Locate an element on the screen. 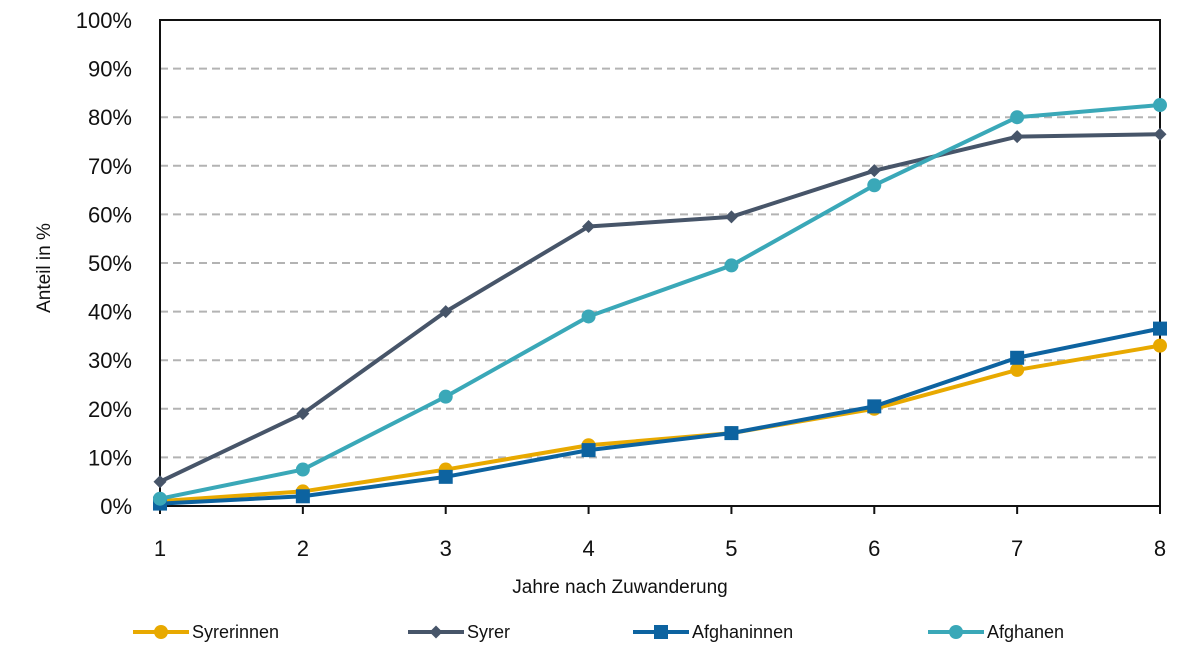 Image resolution: width=1177 pixels, height=657 pixels. legend-item: Afghaninnen is located at coordinates (713, 632).